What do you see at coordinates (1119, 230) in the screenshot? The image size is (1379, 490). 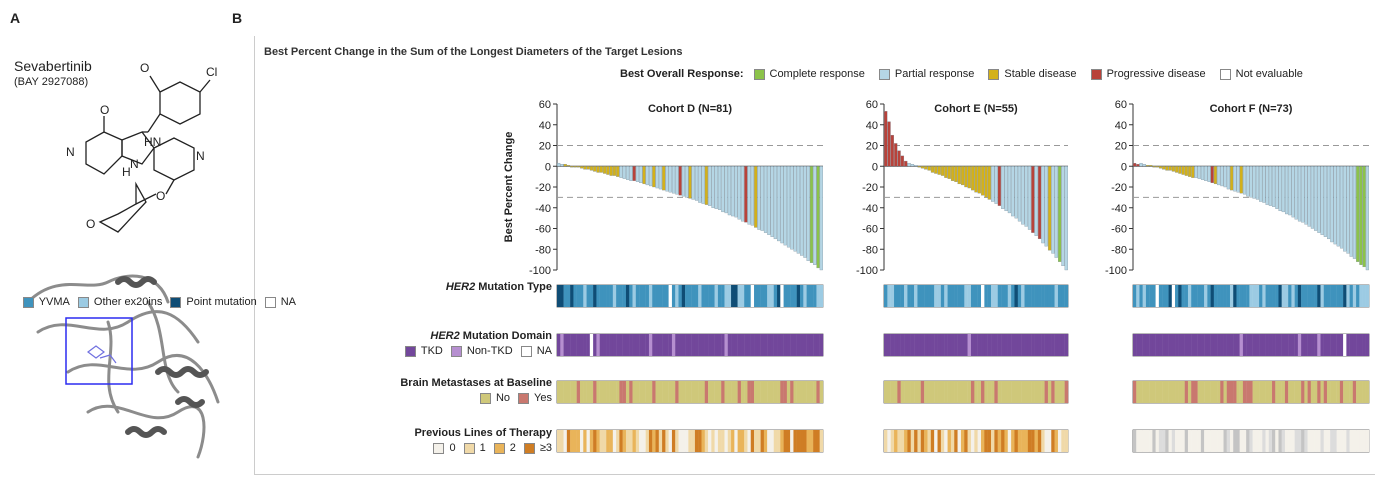 I see `y-tick-label: -60` at bounding box center [1119, 230].